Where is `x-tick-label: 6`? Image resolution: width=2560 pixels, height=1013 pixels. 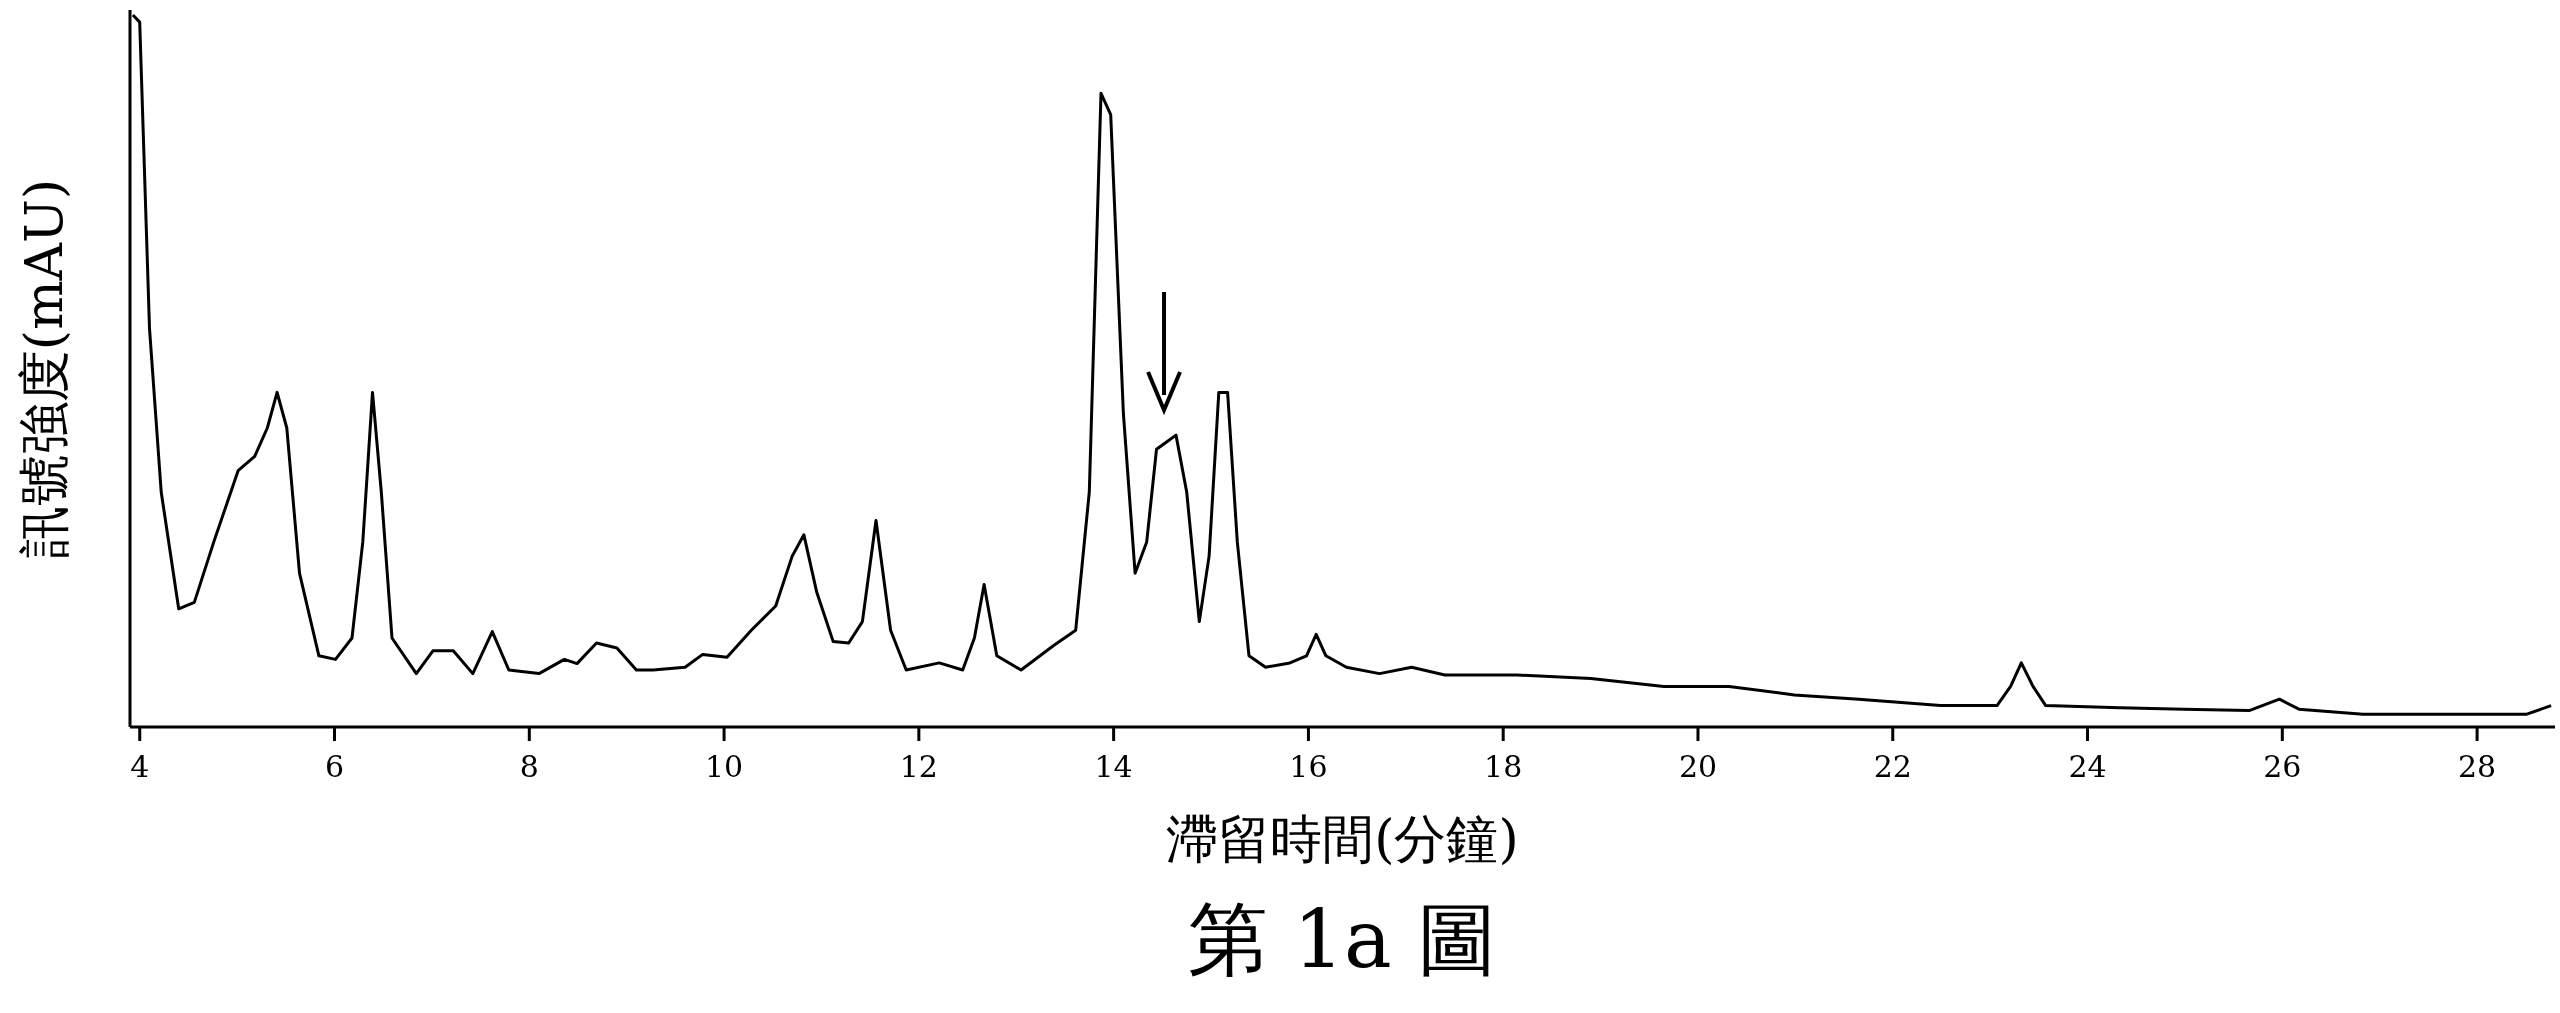 x-tick-label: 6 is located at coordinates (334, 766).